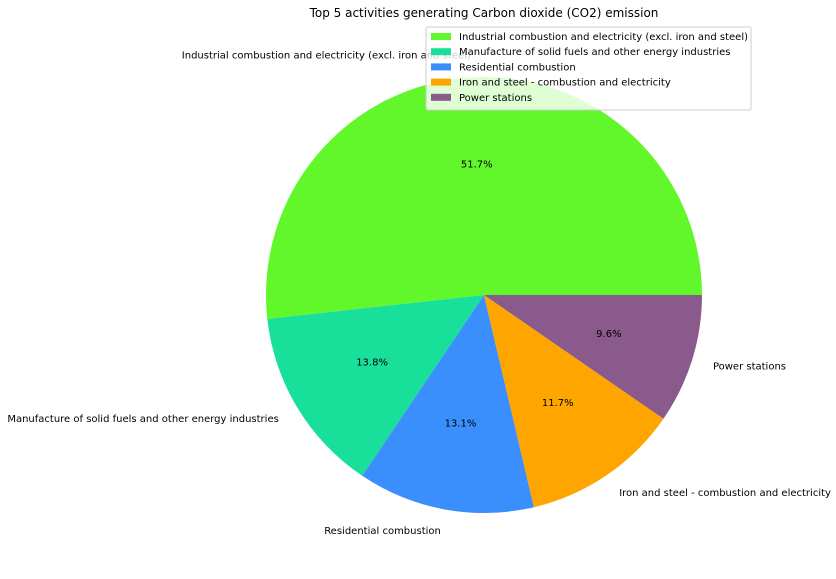 Image resolution: width=836 pixels, height=579 pixels. Describe the element at coordinates (608, 334) in the screenshot. I see `percent-label: 9.6%` at that location.